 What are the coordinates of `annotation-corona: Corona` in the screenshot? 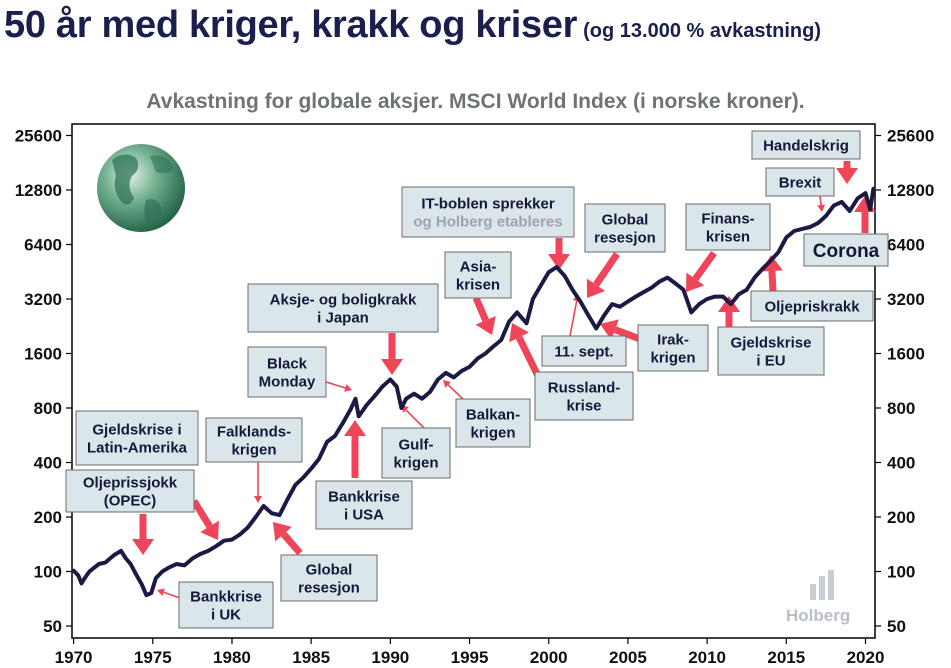 It's located at (846, 250).